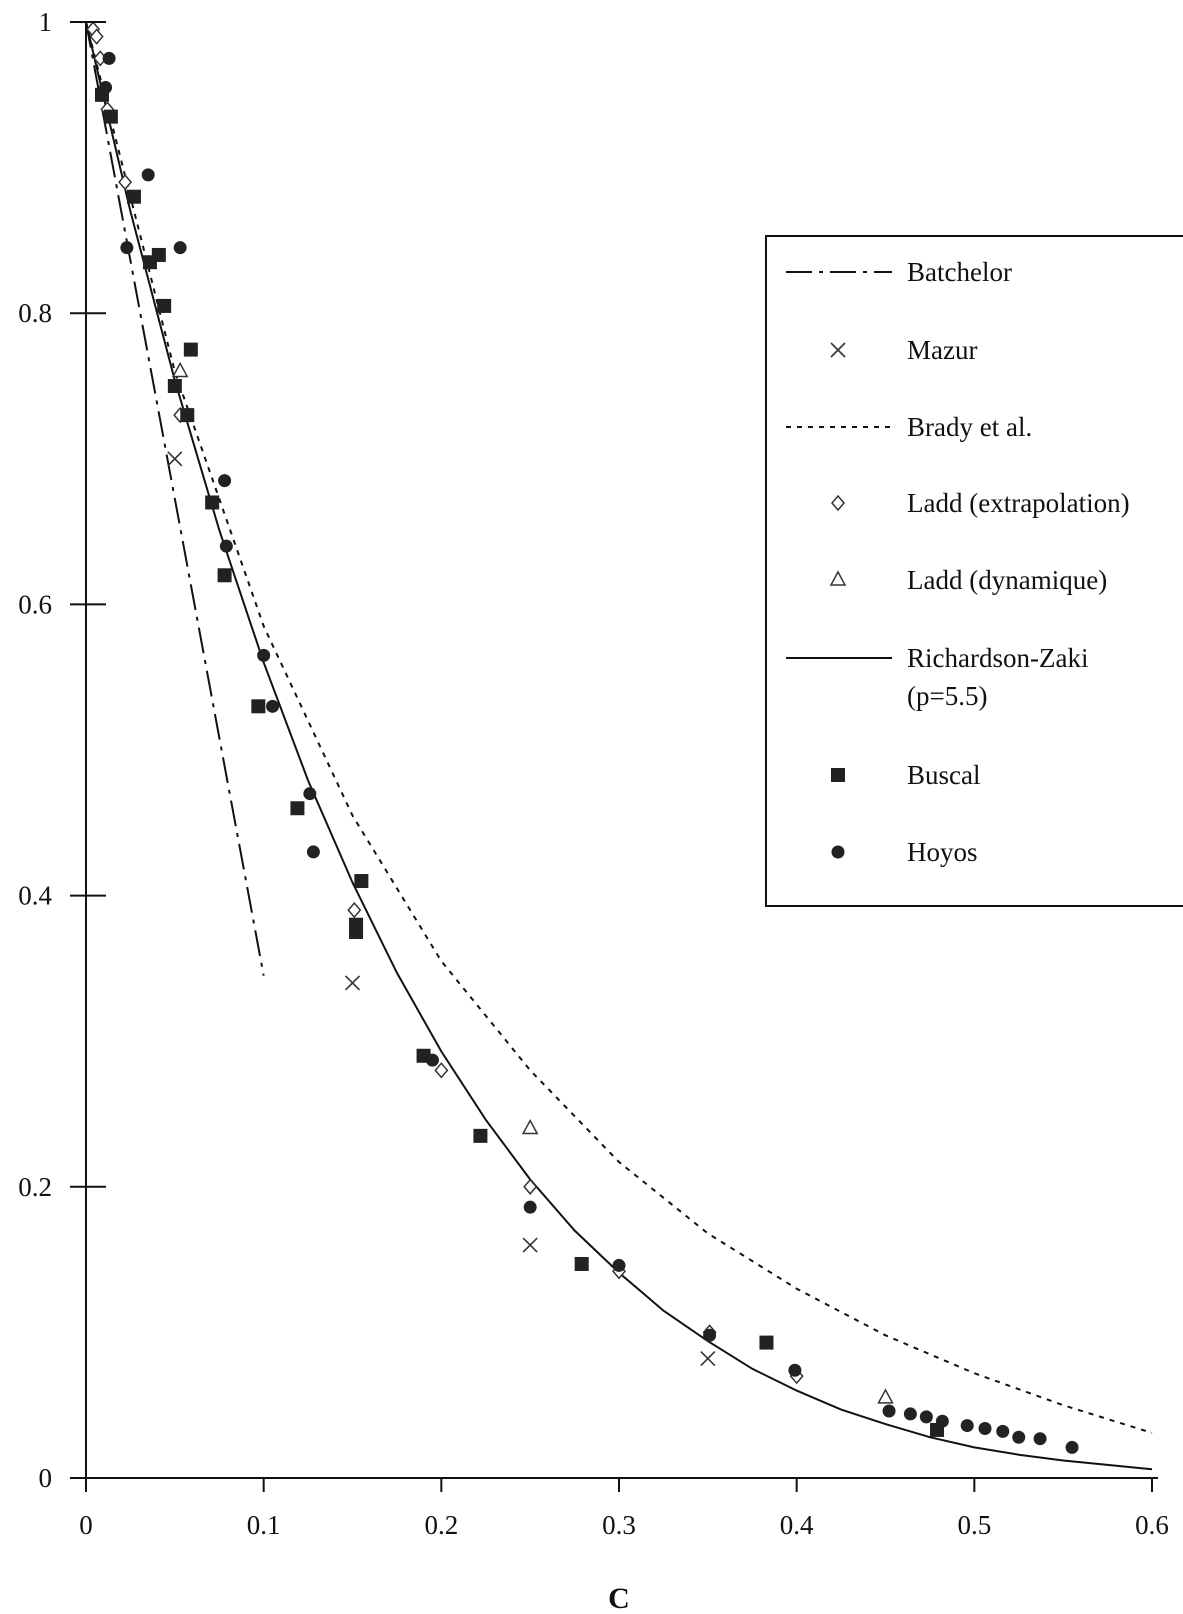  What do you see at coordinates (35, 1187) in the screenshot?
I see `y-tick-label: 0.2` at bounding box center [35, 1187].